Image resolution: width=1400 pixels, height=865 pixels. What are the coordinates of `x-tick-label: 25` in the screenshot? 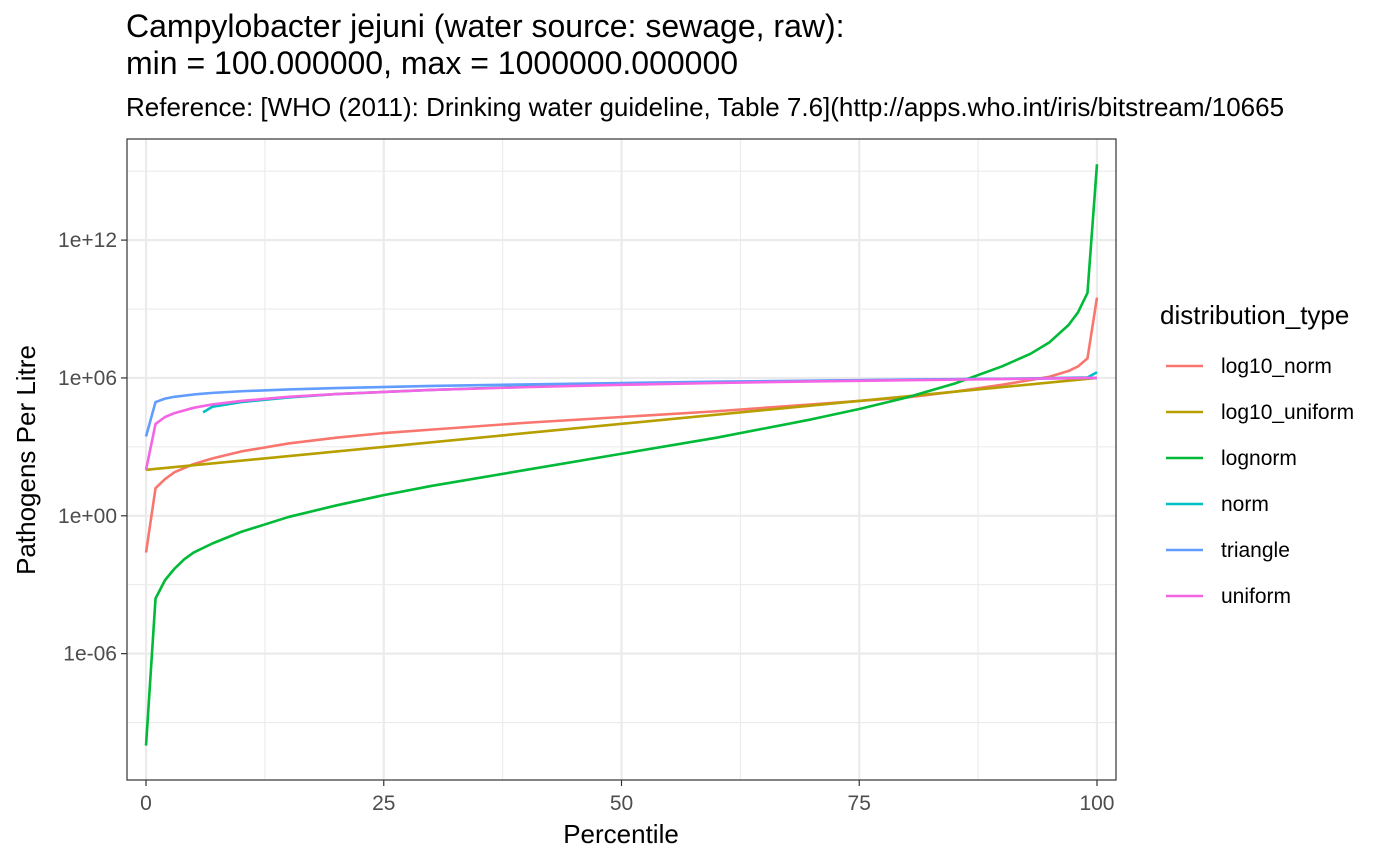 It's located at (383, 803).